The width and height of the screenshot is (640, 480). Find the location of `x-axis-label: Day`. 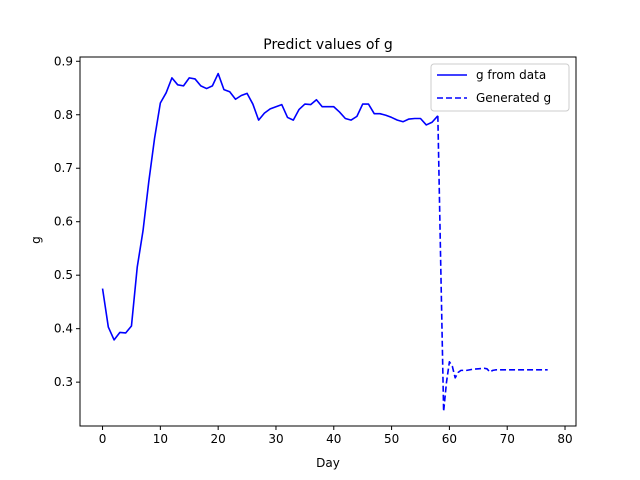

x-axis-label: Day is located at coordinates (328, 463).